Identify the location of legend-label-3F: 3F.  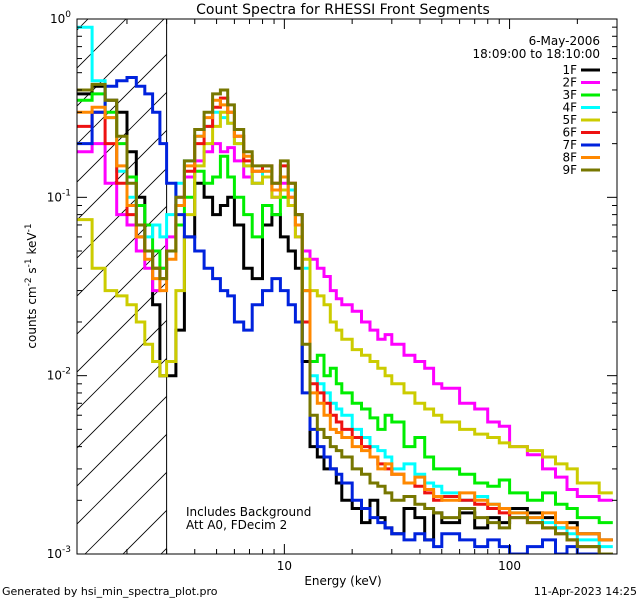
(569, 95).